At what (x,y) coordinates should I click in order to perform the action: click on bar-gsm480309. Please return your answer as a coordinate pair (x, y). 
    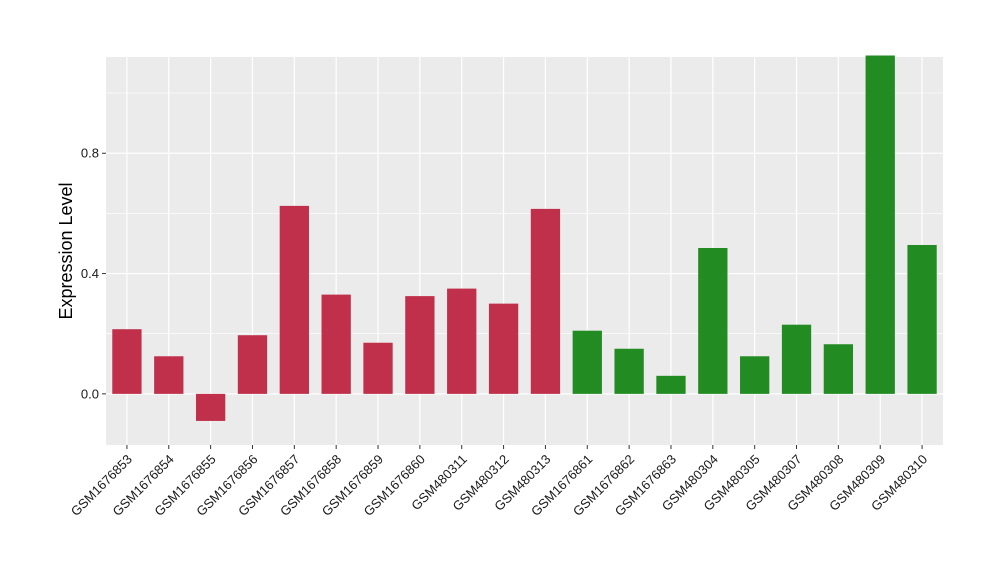
    Looking at the image, I should click on (880, 224).